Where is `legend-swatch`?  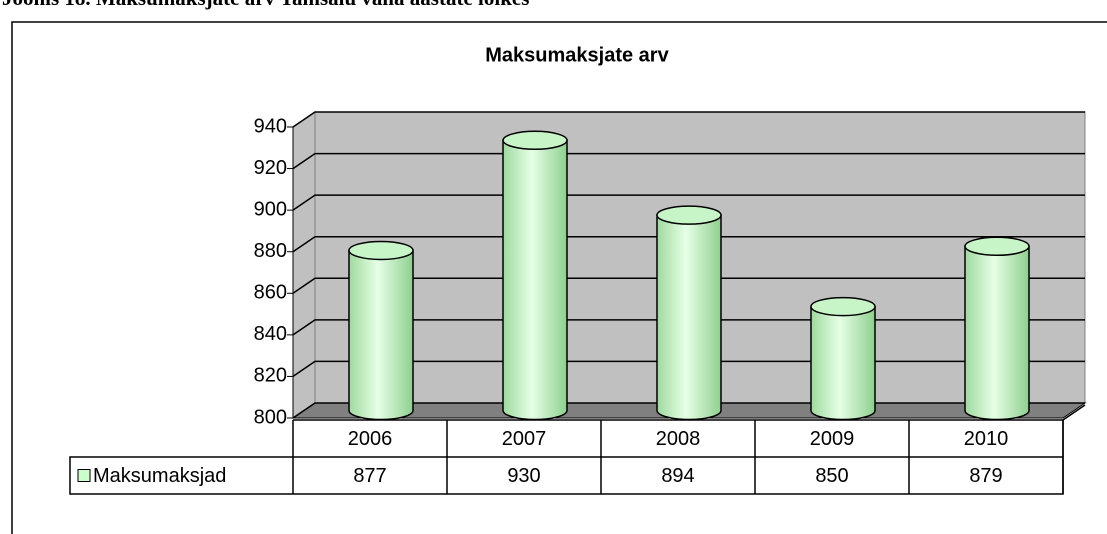
legend-swatch is located at coordinates (84, 475).